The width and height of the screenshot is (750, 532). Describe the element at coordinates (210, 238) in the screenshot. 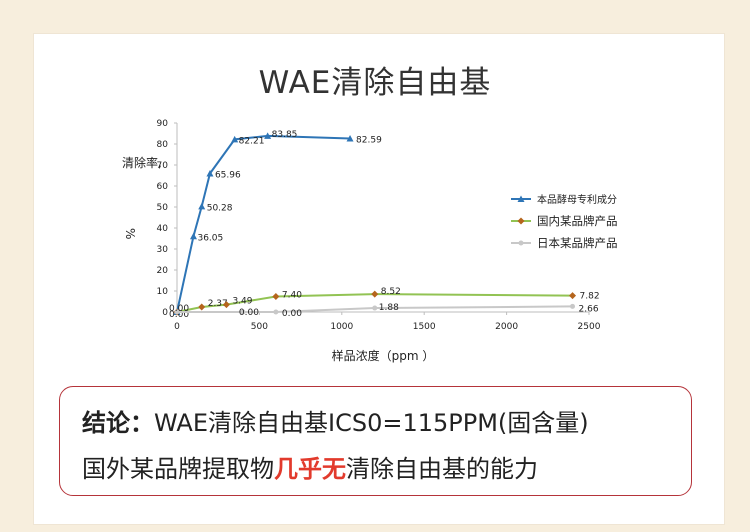

I see `data-label: 36.05` at that location.